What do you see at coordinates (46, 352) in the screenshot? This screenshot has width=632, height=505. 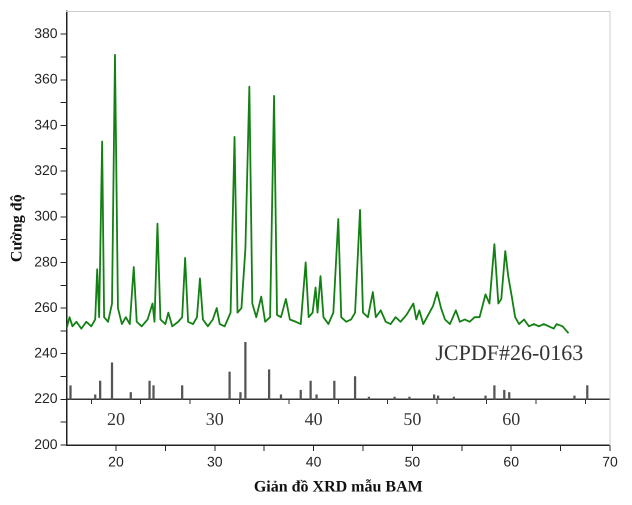 I see `y-tick-label: 240` at bounding box center [46, 352].